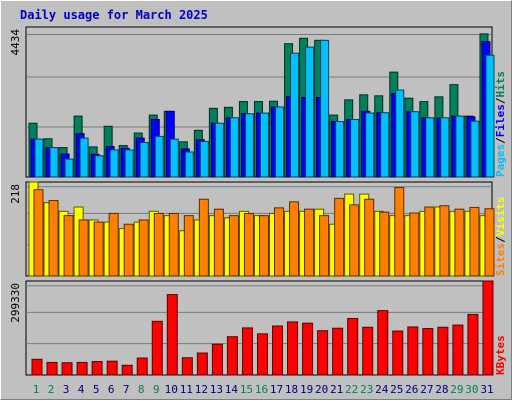 Image resolution: width=512 pixels, height=401 pixels. Describe the element at coordinates (500, 84) in the screenshot. I see `legend-hits: Hits` at that location.